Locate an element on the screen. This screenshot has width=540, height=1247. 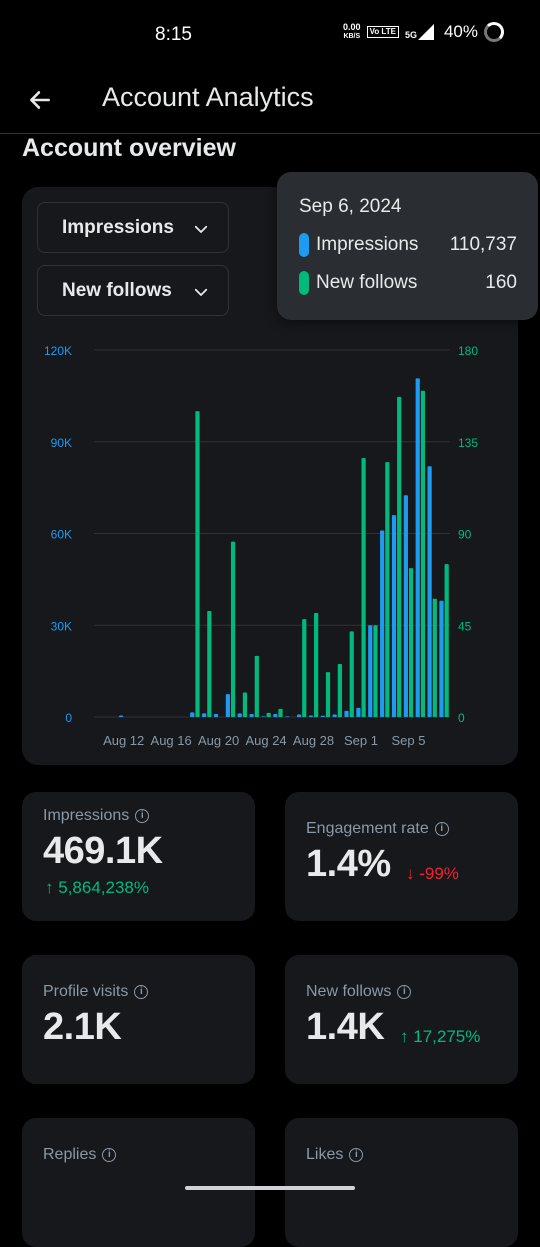
y-axis-right-tick: 0 is located at coordinates (461, 718).